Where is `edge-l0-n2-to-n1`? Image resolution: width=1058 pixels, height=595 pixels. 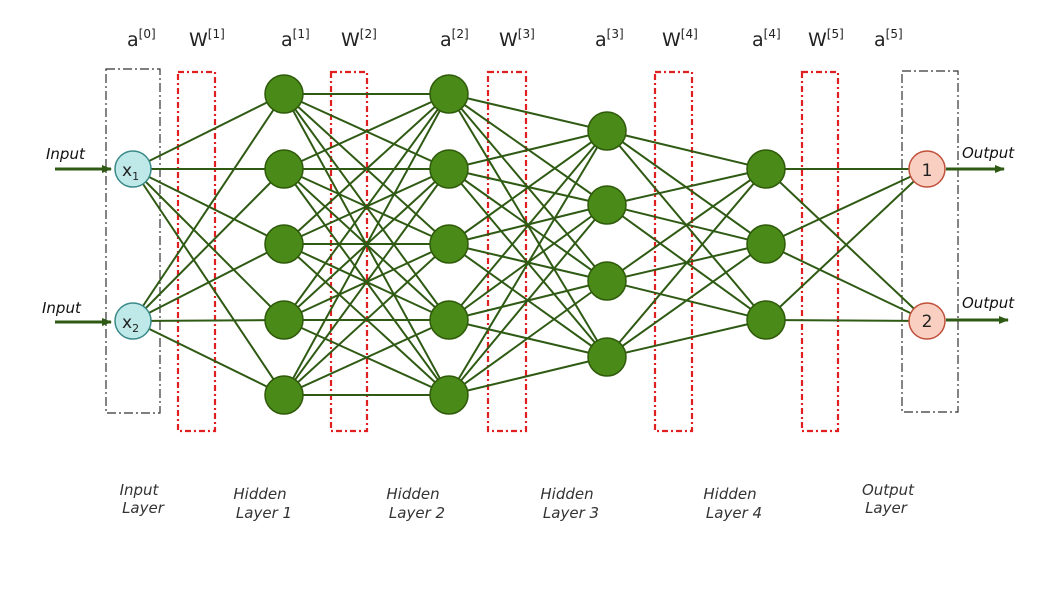
edge-l0-n2-to-n1 is located at coordinates (208, 207).